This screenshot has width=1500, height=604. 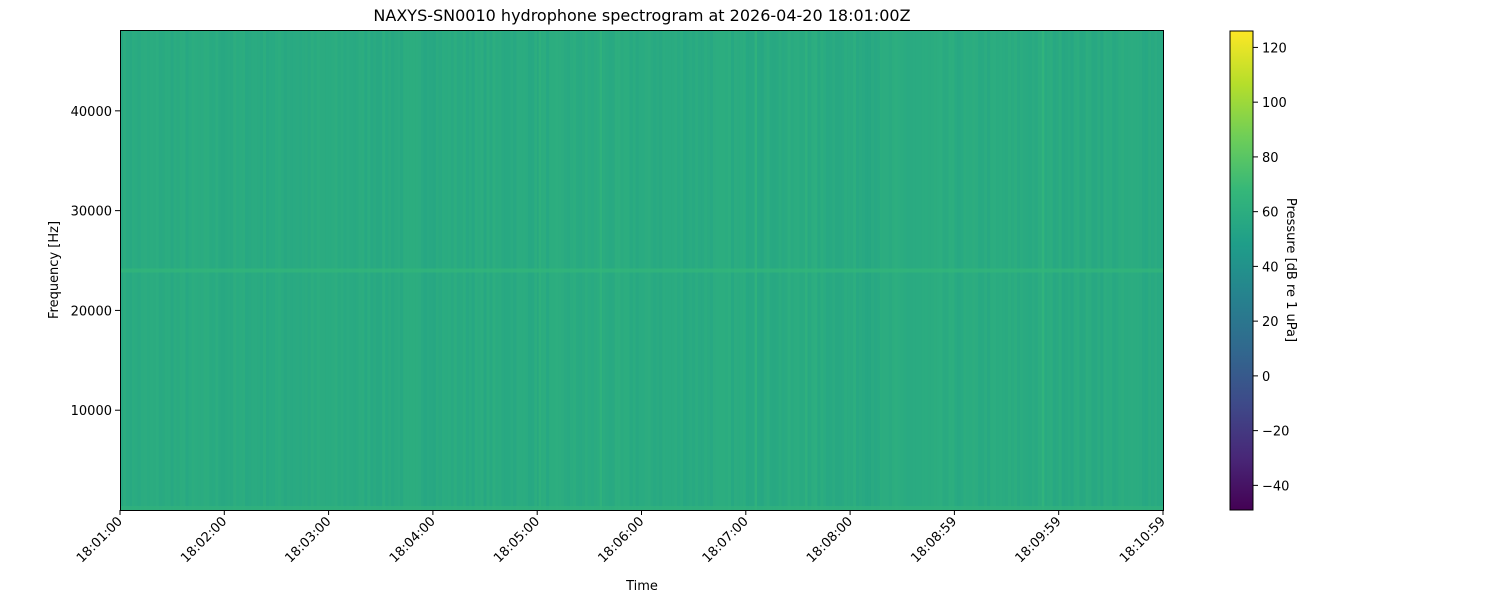 I want to click on x-axis-label: Time, so click(x=641, y=586).